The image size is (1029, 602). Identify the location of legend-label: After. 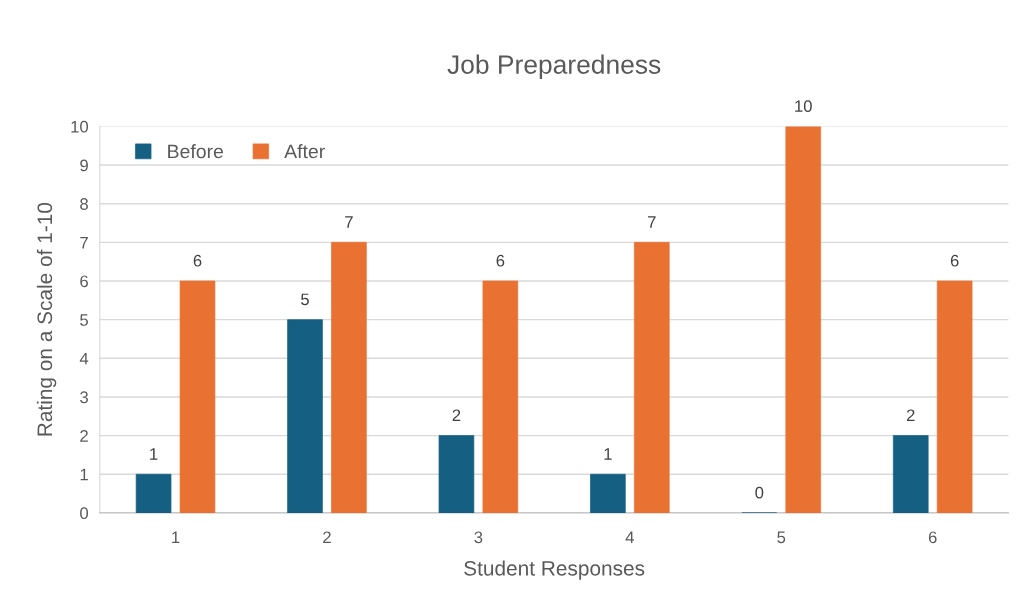
(304, 151).